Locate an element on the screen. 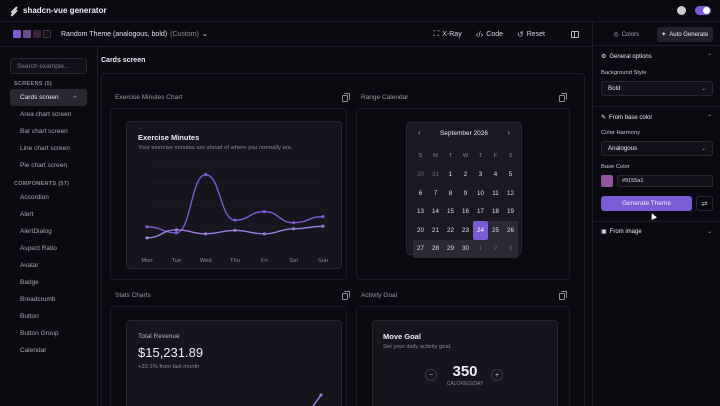 This screenshot has height=406, width=720. sidebar-item-bar-chart: Bar chart screen is located at coordinates (44, 131).